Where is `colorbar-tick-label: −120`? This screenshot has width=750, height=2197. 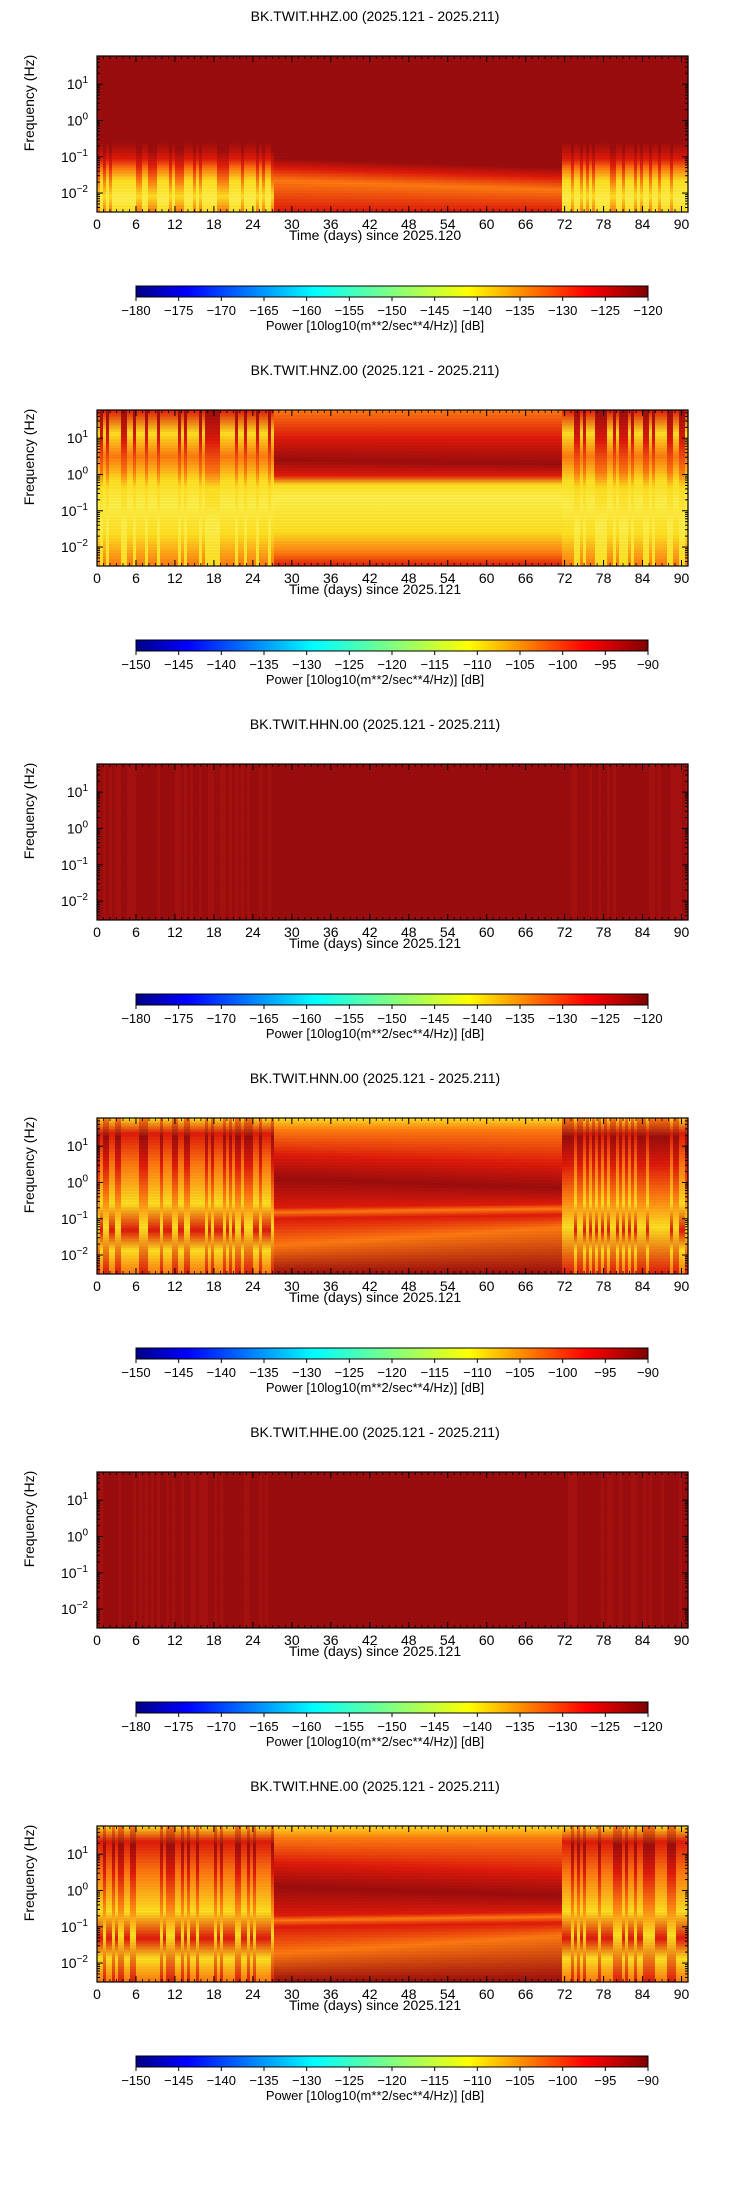 colorbar-tick-label: −120 is located at coordinates (391, 1372).